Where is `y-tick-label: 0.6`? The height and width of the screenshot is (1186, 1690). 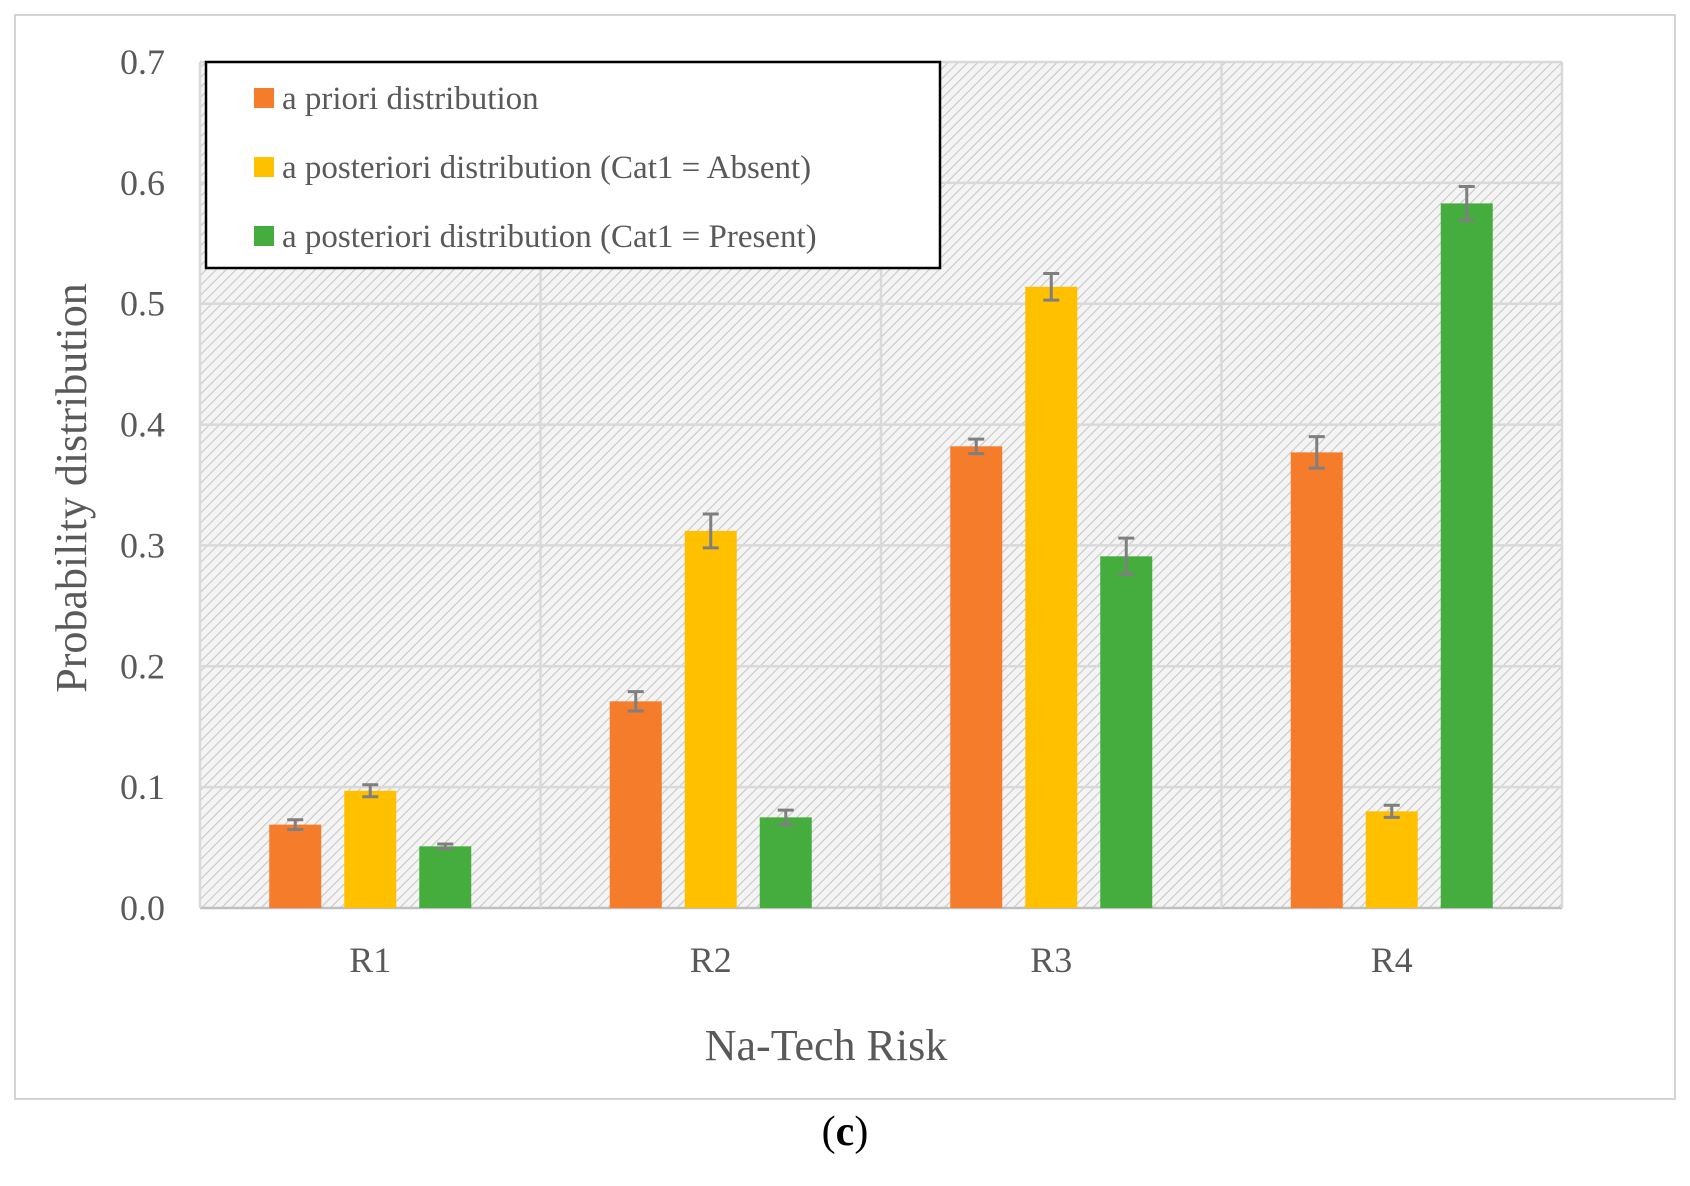 y-tick-label: 0.6 is located at coordinates (142, 183).